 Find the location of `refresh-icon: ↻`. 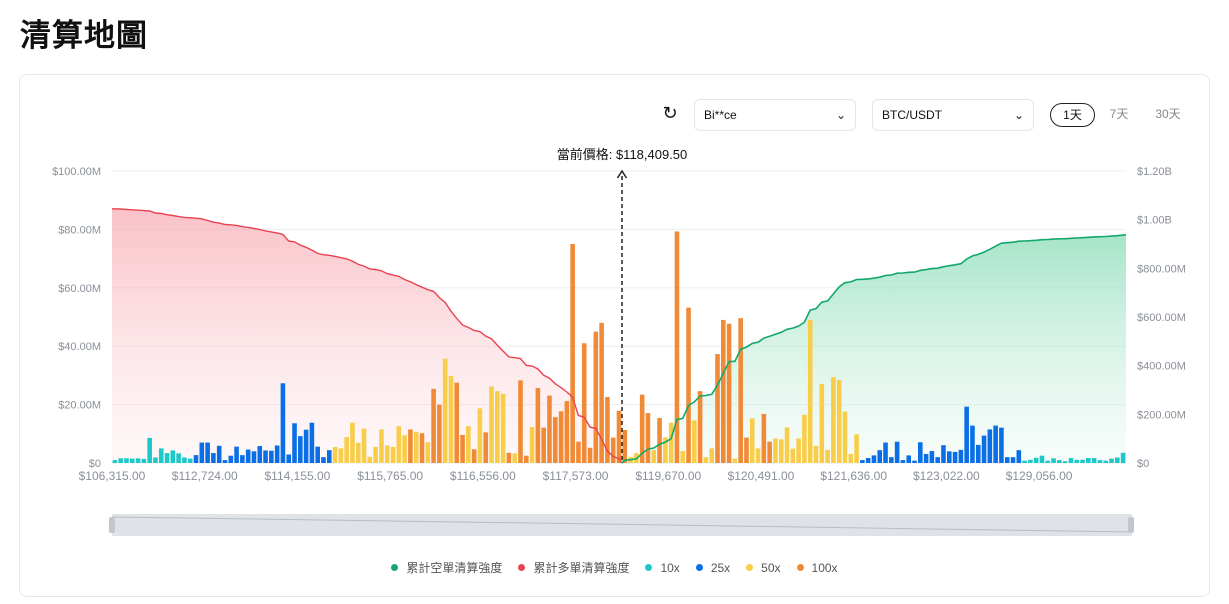

refresh-icon: ↻ is located at coordinates (670, 113).